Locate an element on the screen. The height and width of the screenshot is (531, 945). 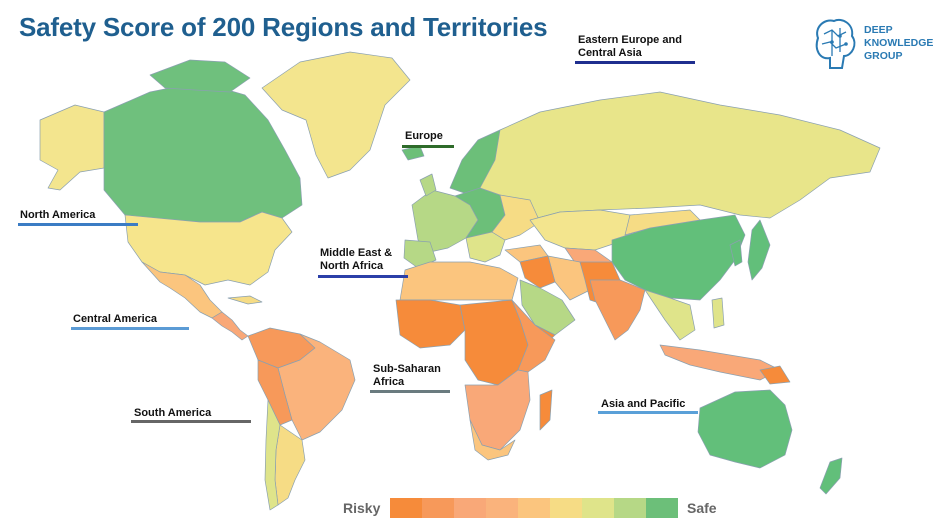
chile is located at coordinates (272, 455).